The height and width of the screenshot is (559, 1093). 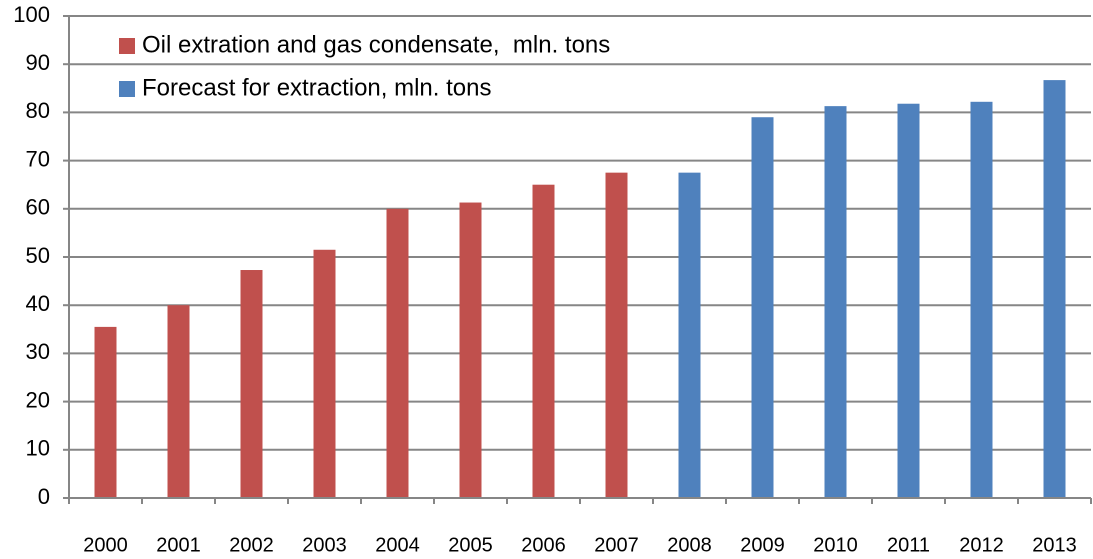 I want to click on x-tick-label: 2002, so click(x=251, y=545).